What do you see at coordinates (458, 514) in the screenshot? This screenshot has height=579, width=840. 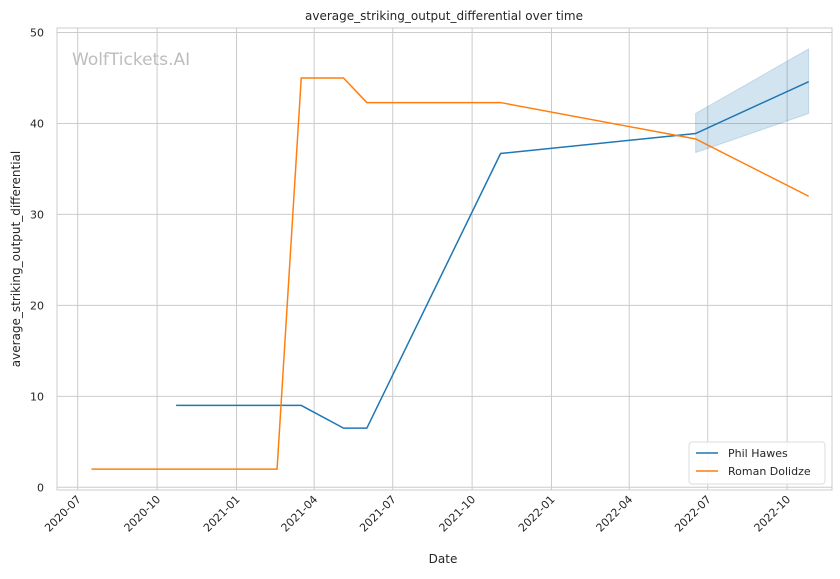 I see `x-tick-label: 2021-10` at bounding box center [458, 514].